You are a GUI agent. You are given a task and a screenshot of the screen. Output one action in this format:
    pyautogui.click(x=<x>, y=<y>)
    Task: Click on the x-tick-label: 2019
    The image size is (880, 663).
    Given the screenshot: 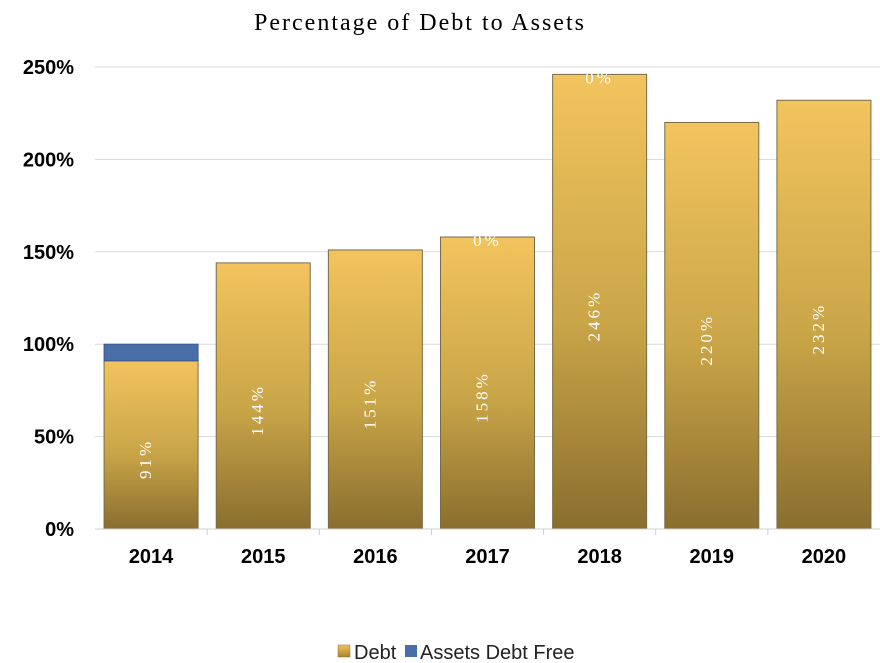 What is the action you would take?
    pyautogui.click(x=712, y=557)
    